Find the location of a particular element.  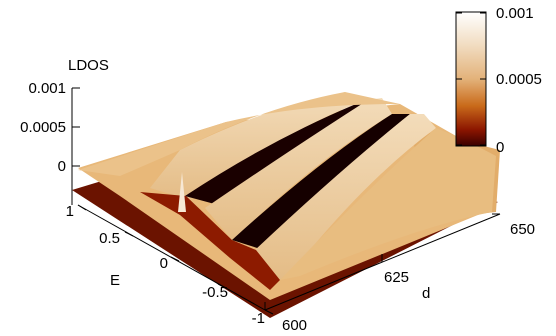

surface-spike is located at coordinates (182, 192).